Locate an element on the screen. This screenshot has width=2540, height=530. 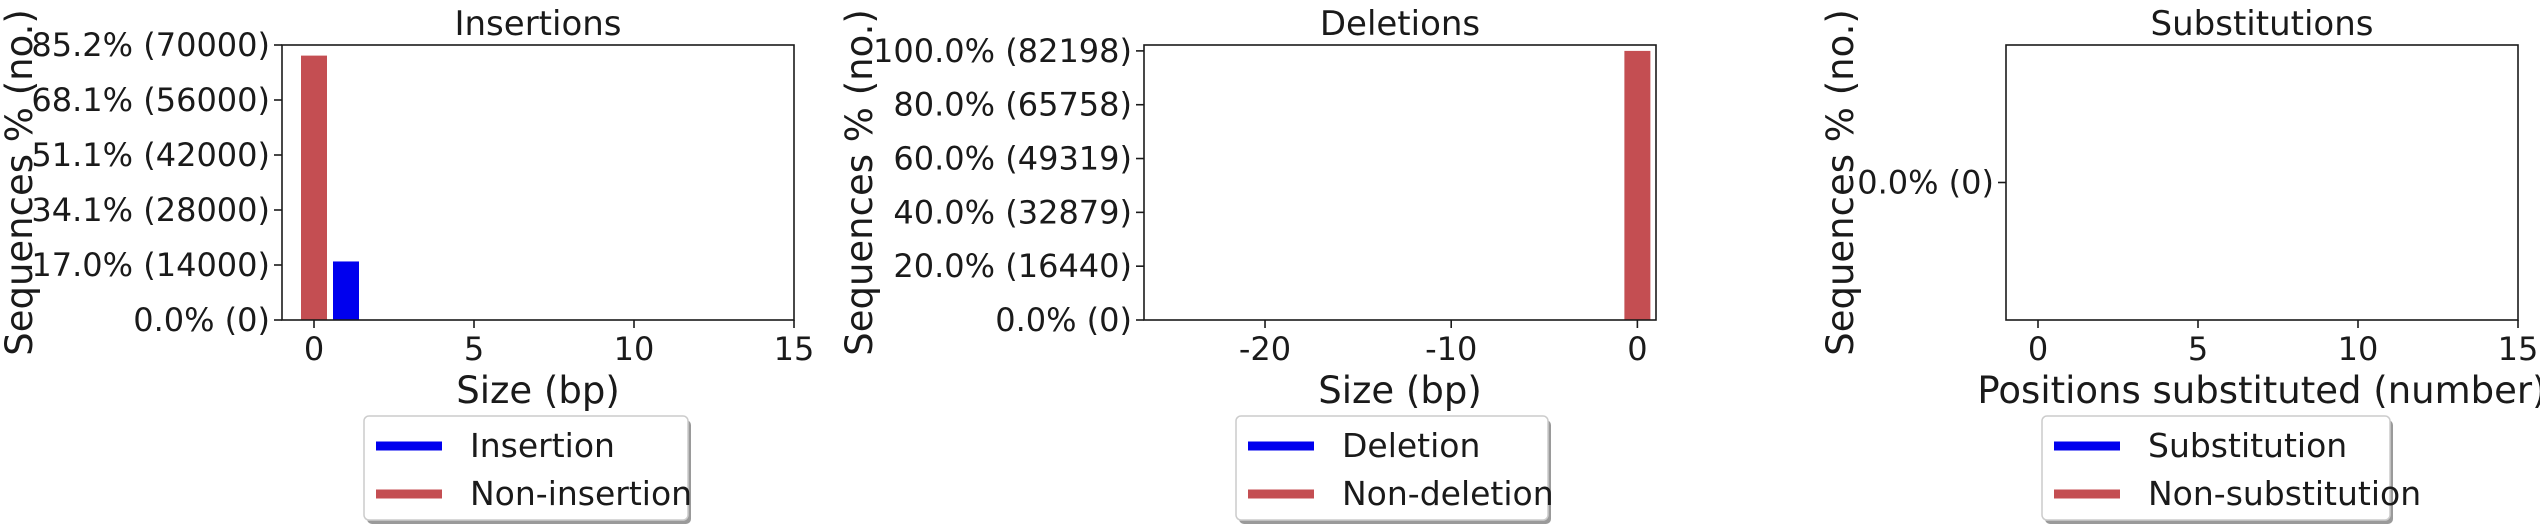
y-tick-label: 80.0% (65758) is located at coordinates (1012, 105).